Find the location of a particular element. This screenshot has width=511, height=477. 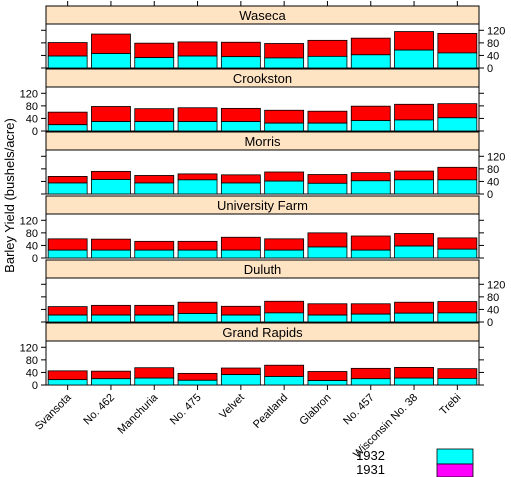

panel-title: Duluth is located at coordinates (263, 269).